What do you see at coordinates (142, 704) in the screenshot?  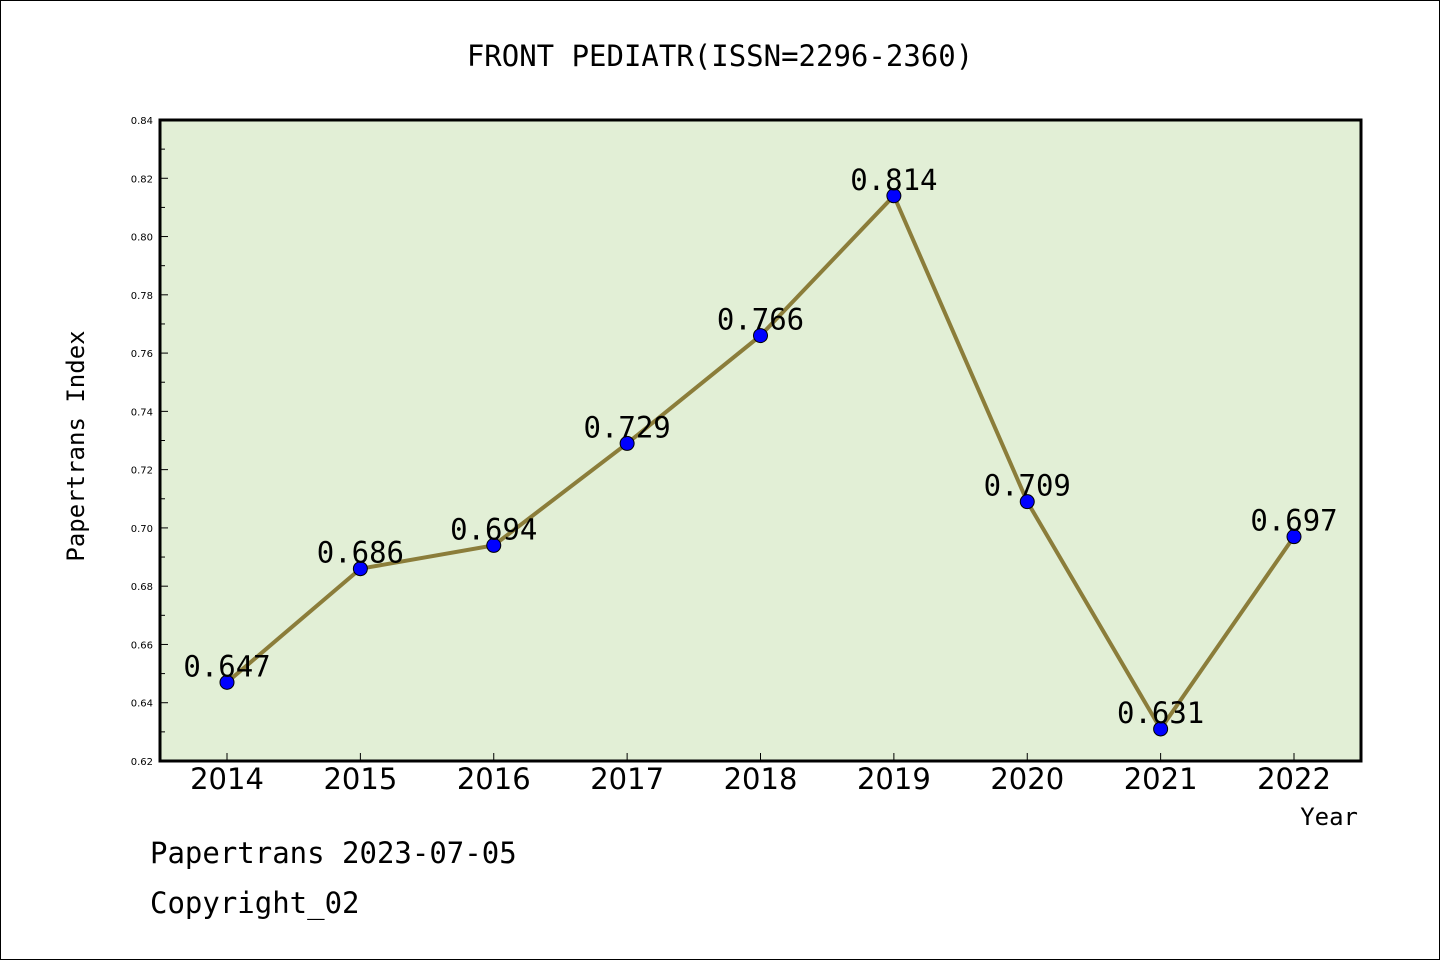 I see `y-tick-label: 0.64` at bounding box center [142, 704].